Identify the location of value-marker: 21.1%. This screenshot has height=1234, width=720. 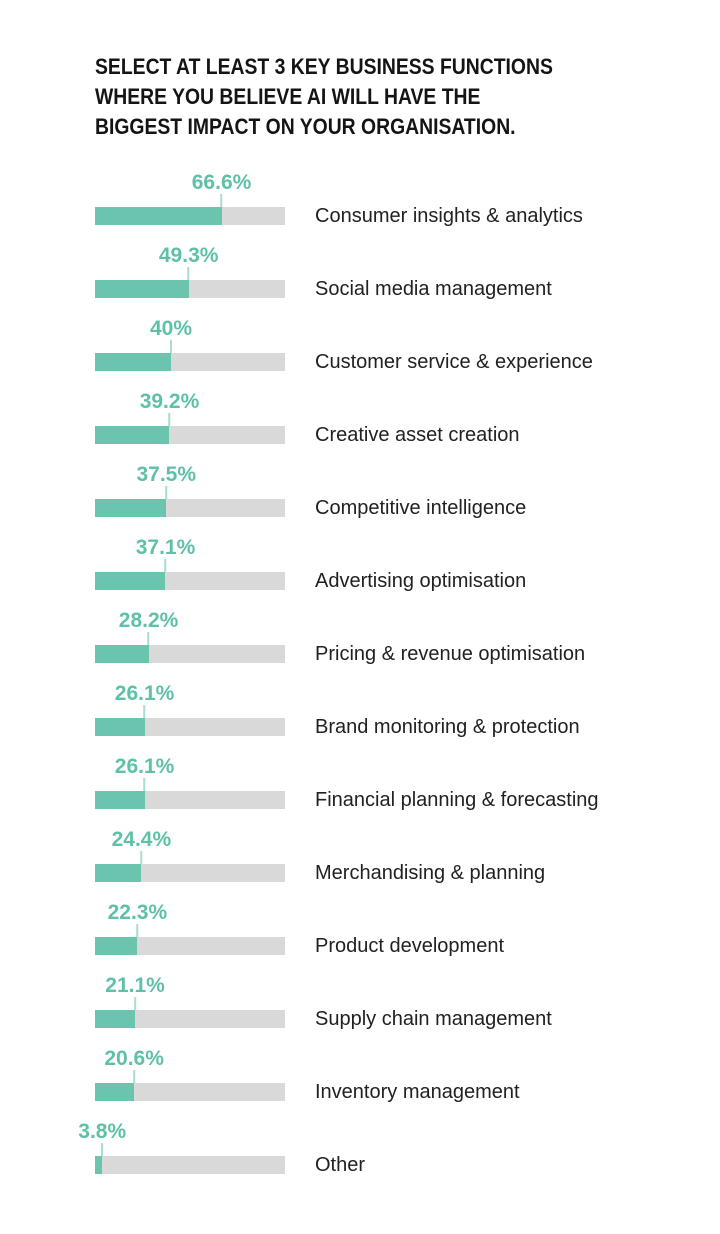
(135, 992).